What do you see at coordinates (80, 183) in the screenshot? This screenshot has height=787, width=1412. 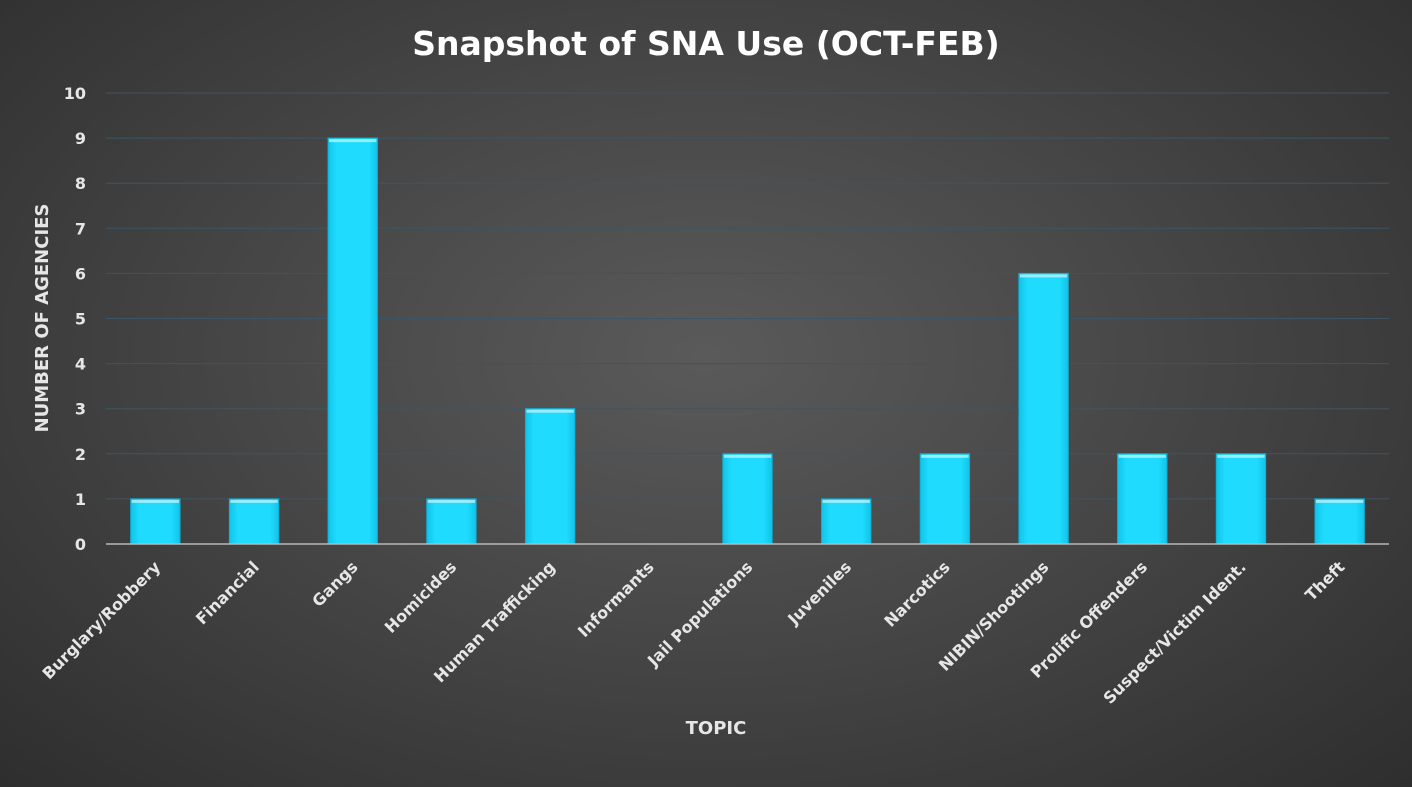 I see `y-tick-label: 8` at bounding box center [80, 183].